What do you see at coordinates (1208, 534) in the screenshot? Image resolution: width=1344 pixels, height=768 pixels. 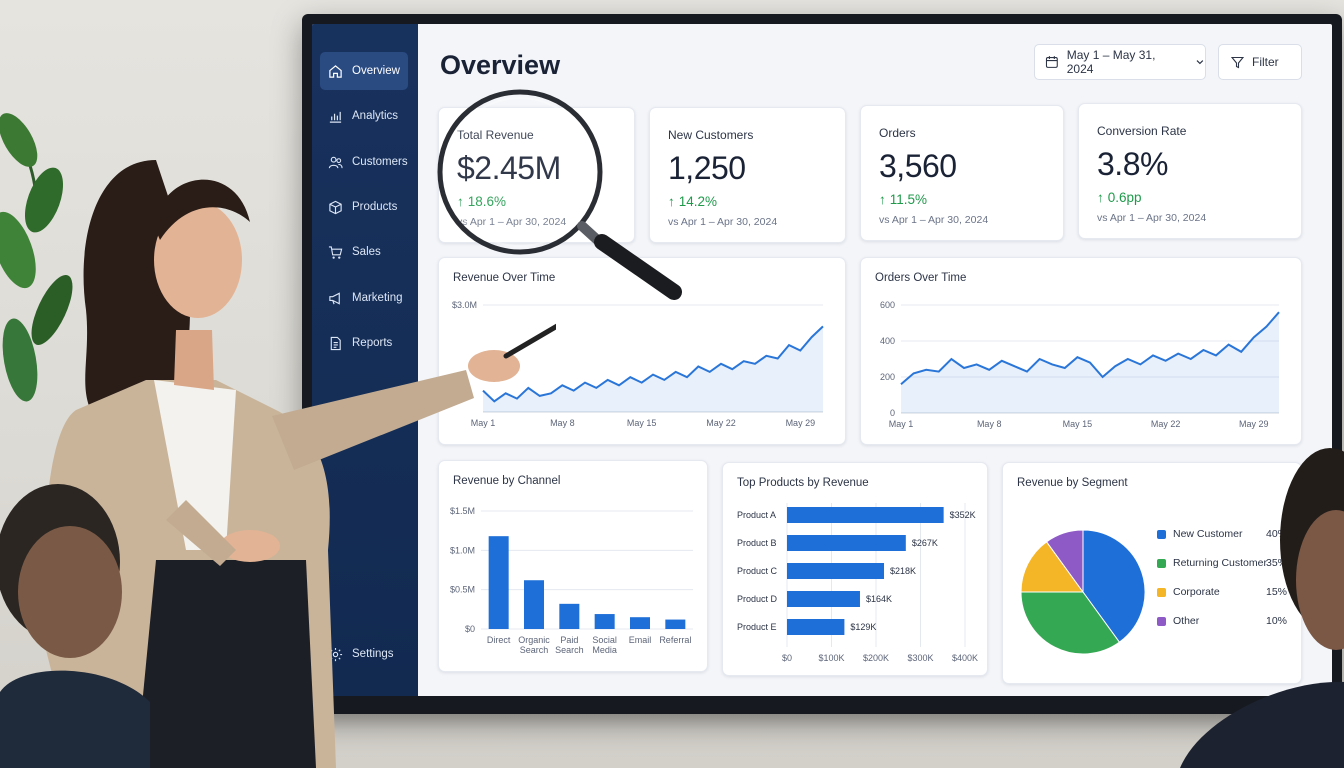 I see `legend-label: New Customer` at bounding box center [1208, 534].